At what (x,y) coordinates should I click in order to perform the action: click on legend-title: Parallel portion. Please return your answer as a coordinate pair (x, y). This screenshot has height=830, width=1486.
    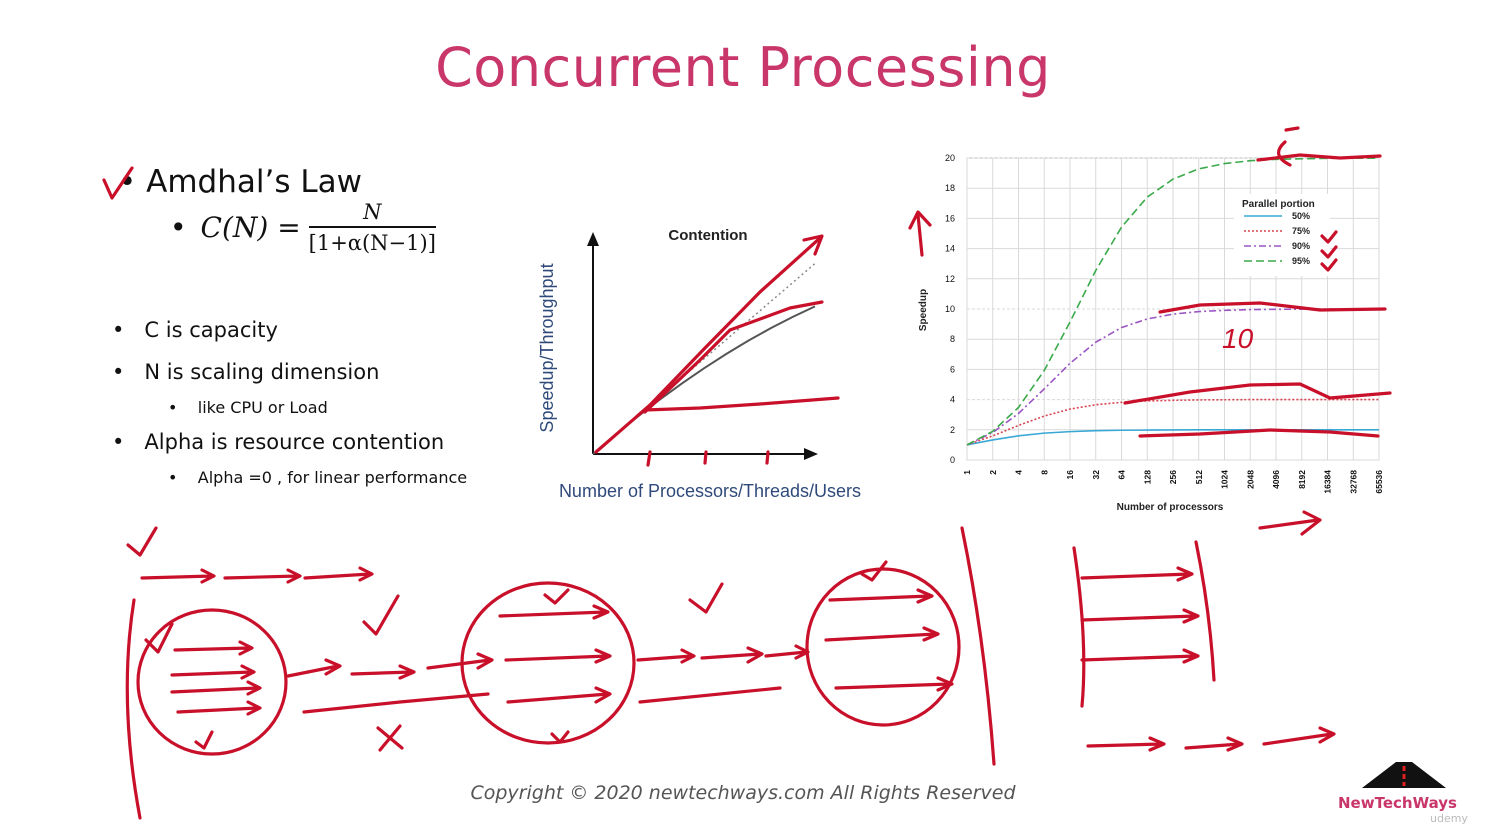
    Looking at the image, I should click on (1278, 204).